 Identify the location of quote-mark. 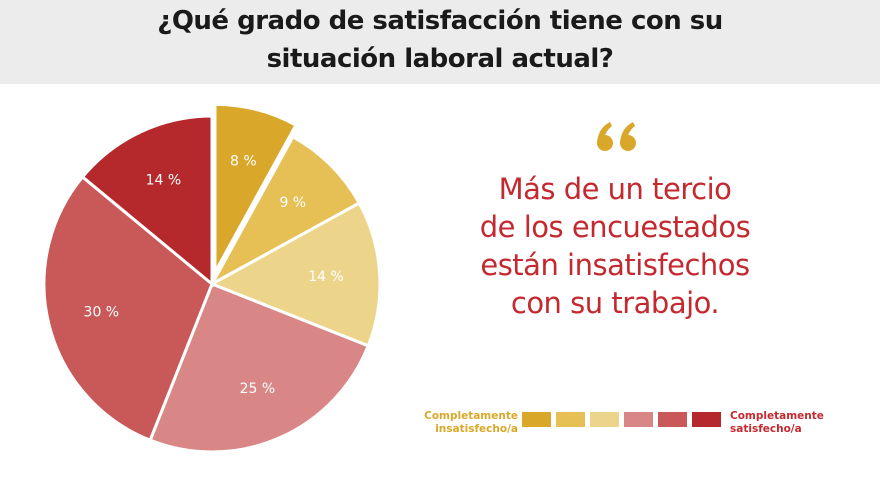
(616, 136).